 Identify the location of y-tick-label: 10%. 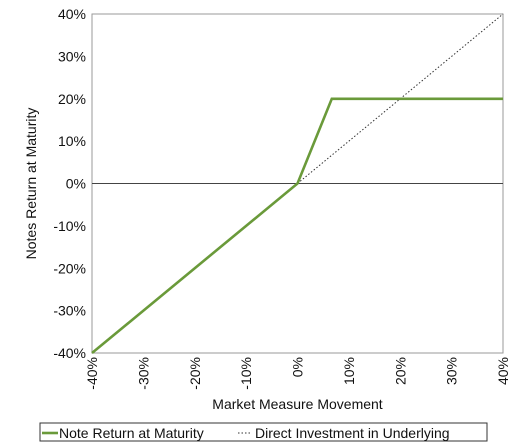
(72, 141).